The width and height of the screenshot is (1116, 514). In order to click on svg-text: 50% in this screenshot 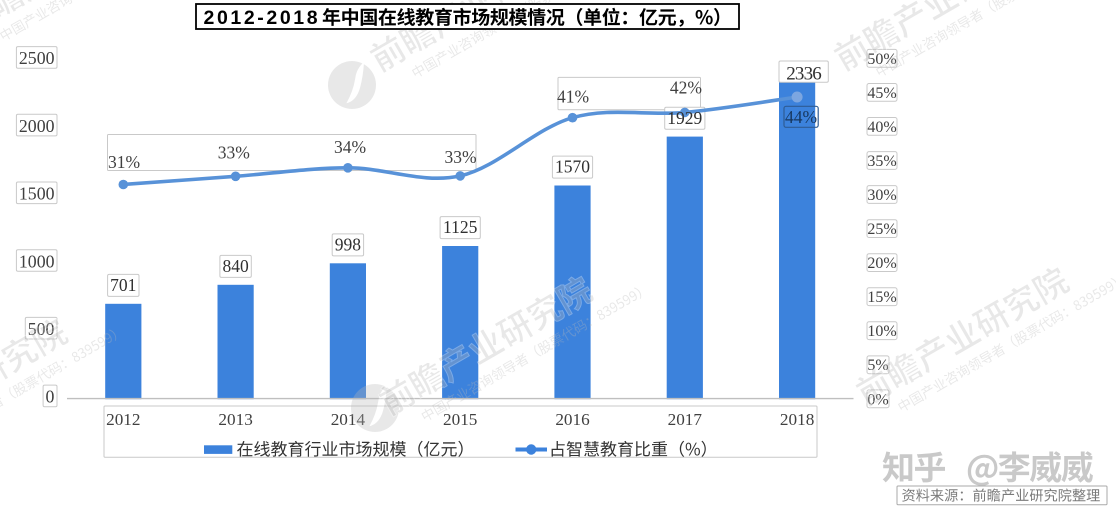, I will do `click(881, 59)`.